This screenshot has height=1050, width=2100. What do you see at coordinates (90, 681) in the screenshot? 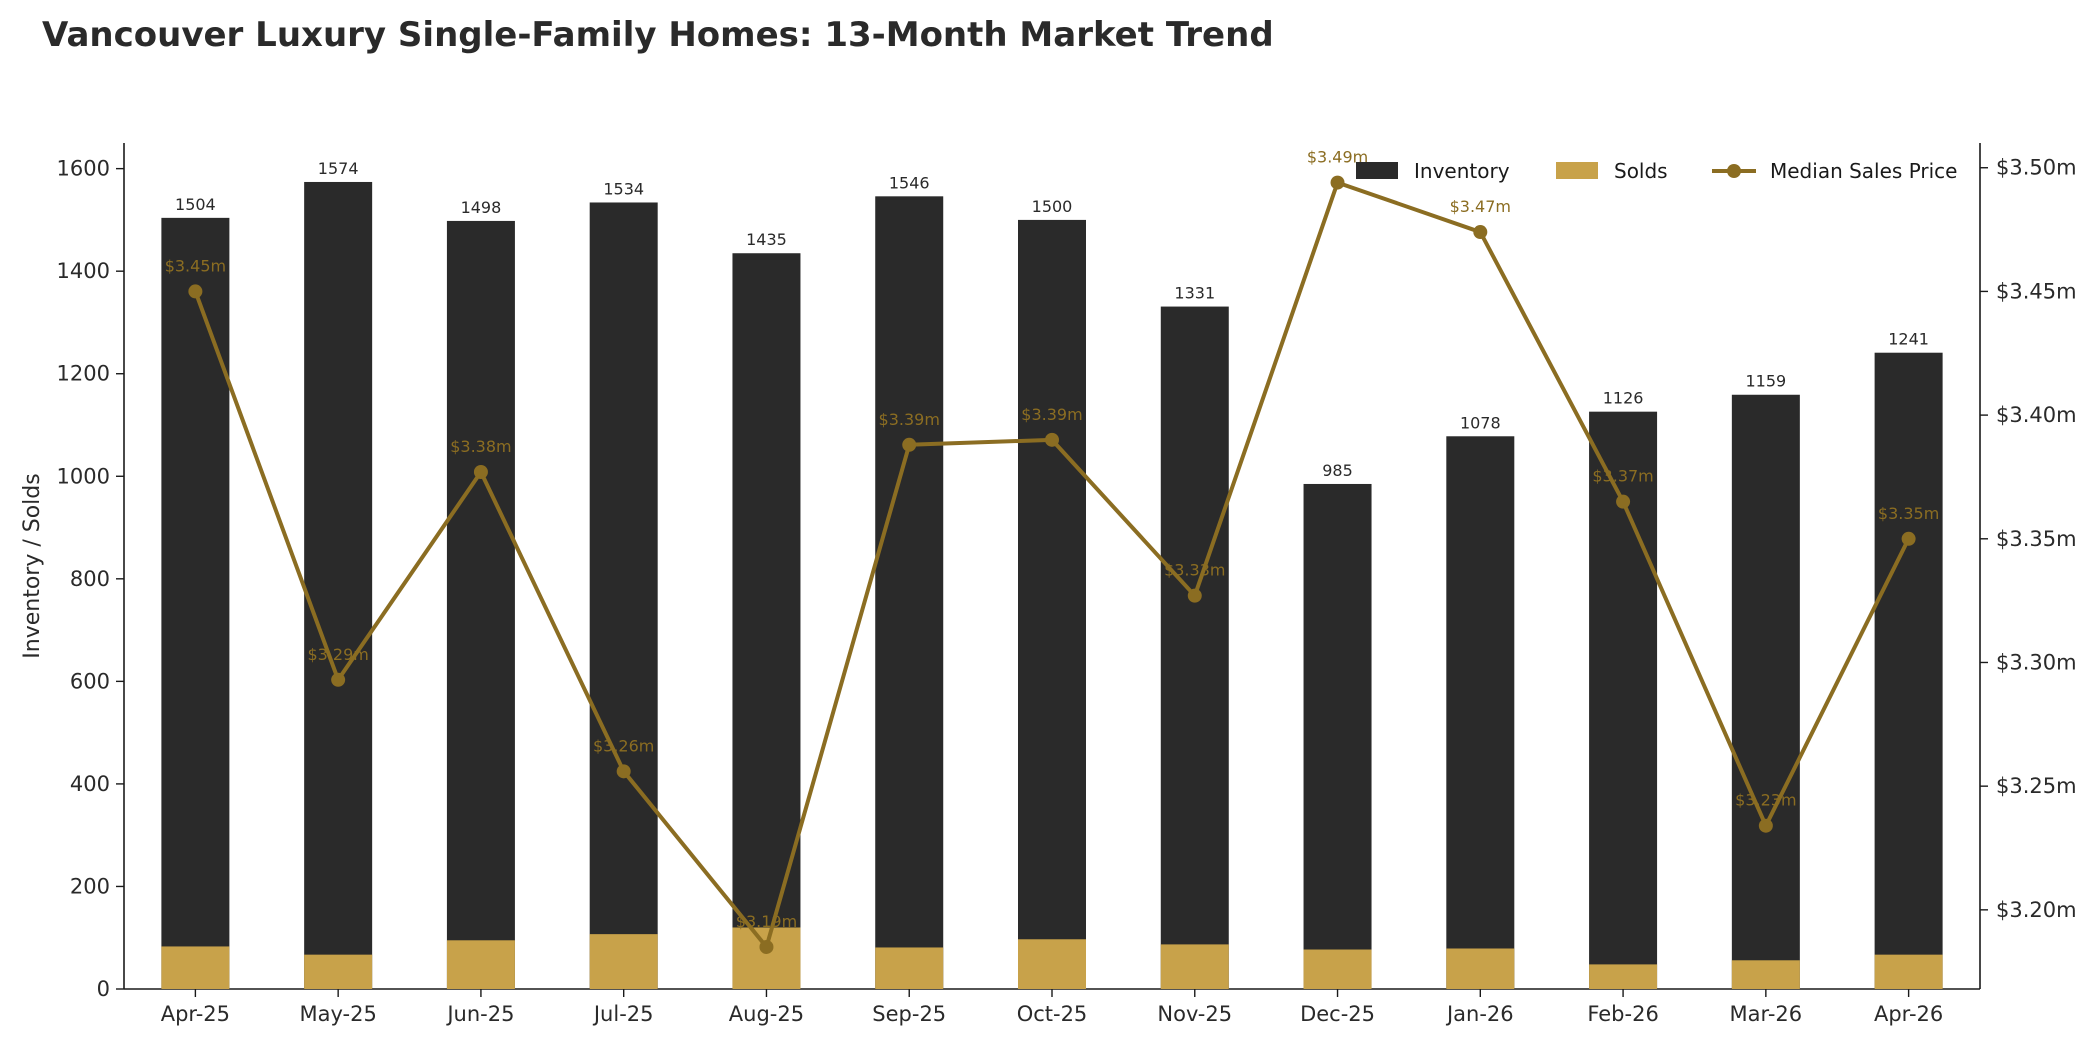
I see `y-tick-label: 600` at bounding box center [90, 681].